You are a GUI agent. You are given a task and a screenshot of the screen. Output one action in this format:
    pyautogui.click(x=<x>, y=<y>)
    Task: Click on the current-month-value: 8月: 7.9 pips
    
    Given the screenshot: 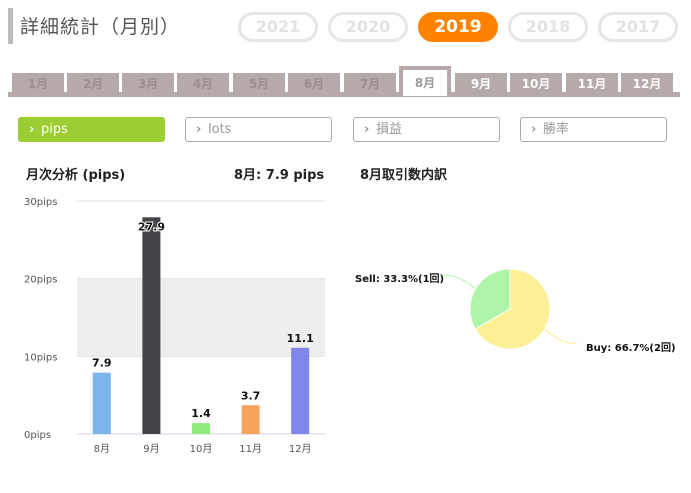 What is the action you would take?
    pyautogui.click(x=279, y=175)
    